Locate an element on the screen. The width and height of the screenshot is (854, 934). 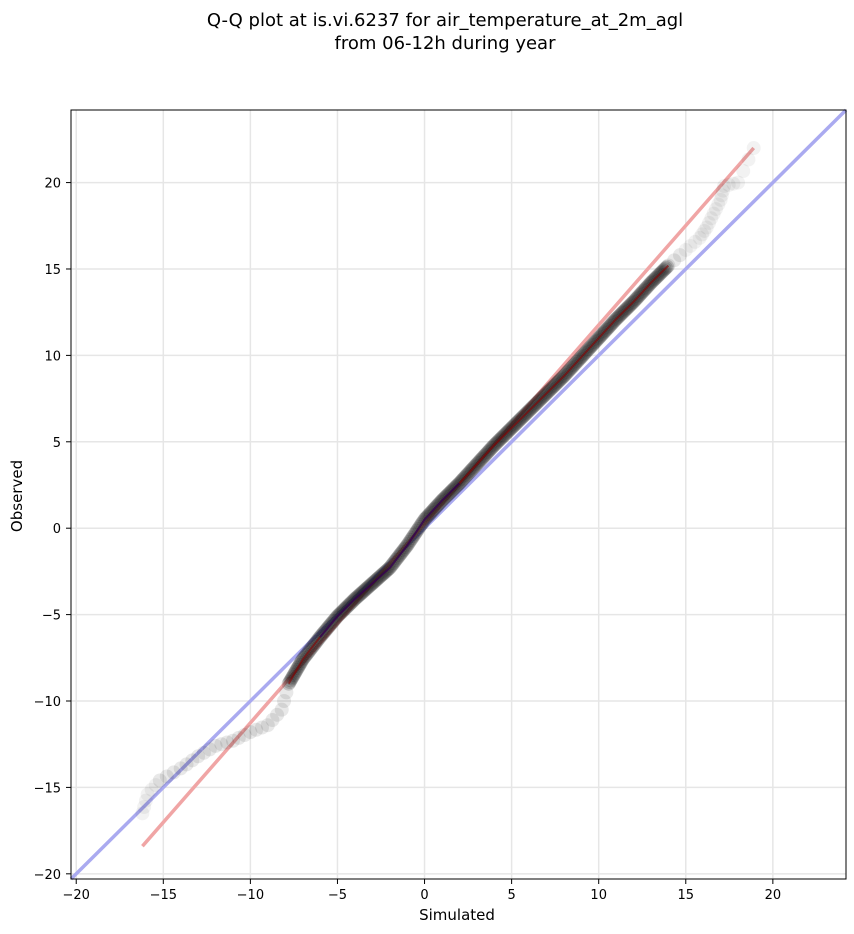
x-tick-label-0: −20 is located at coordinates (76, 895).